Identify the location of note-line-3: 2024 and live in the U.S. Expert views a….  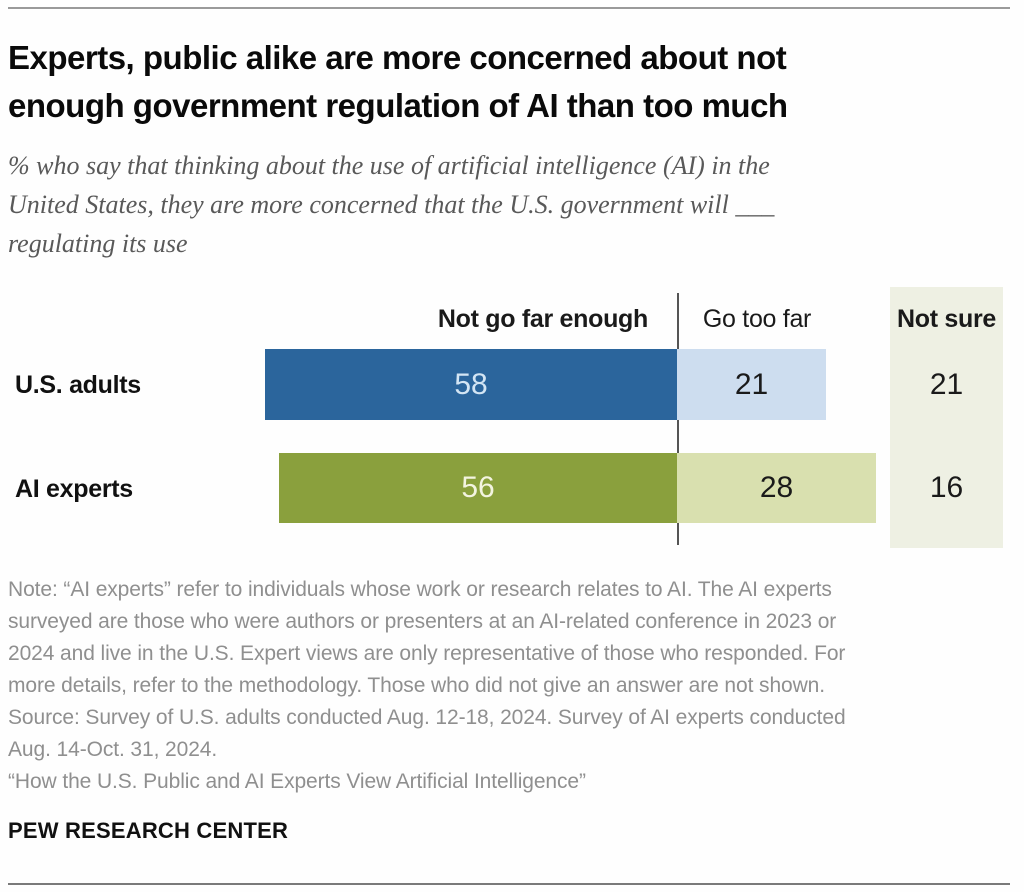
(427, 653).